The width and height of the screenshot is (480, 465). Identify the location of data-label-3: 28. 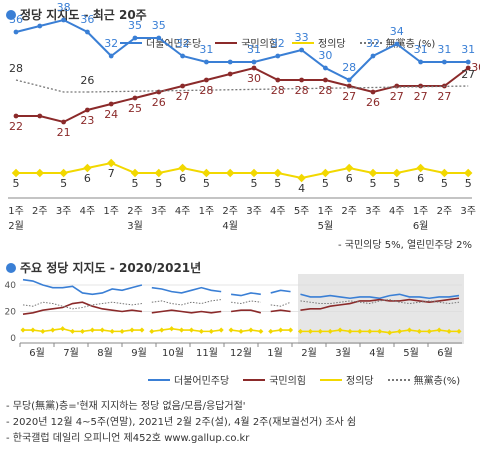
(16, 68).